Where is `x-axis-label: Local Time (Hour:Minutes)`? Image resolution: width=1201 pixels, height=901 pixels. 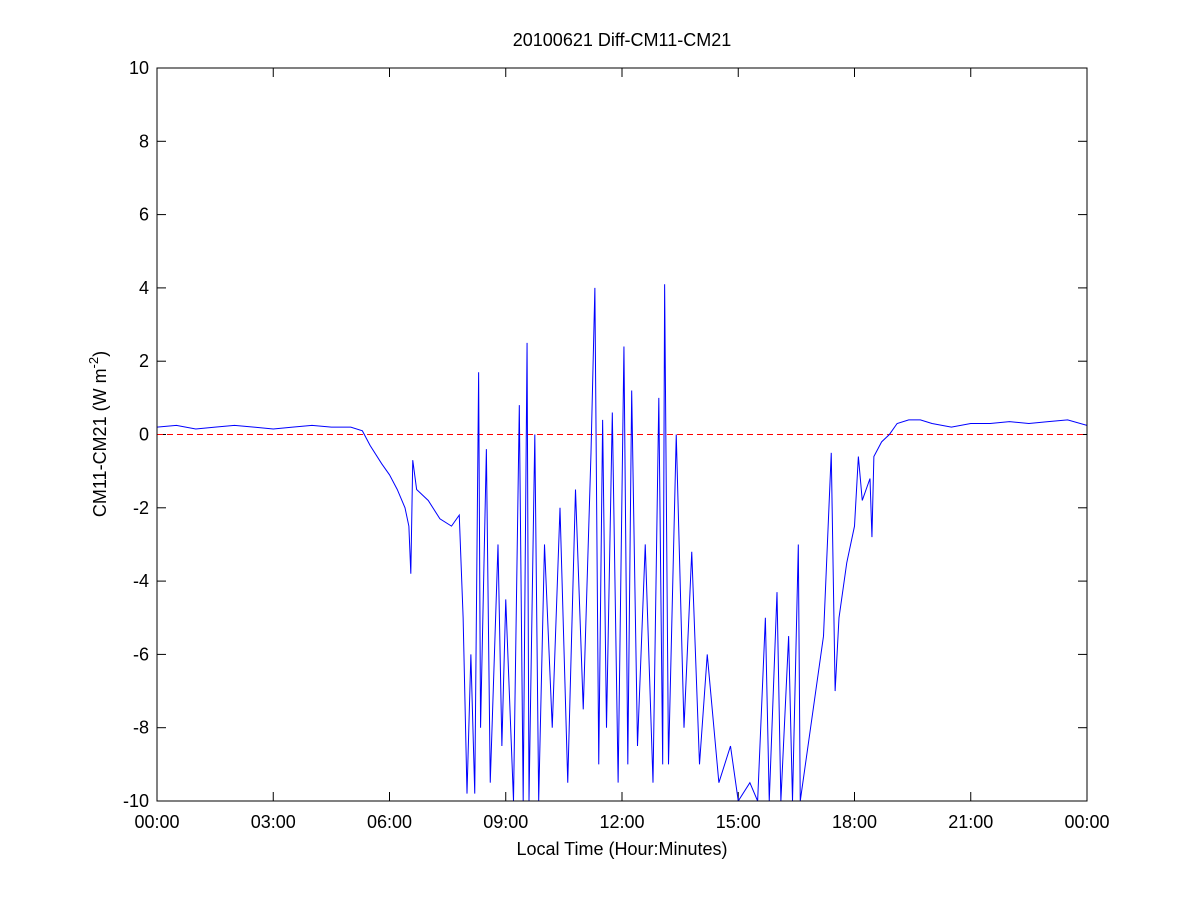 x-axis-label: Local Time (Hour:Minutes) is located at coordinates (621, 849).